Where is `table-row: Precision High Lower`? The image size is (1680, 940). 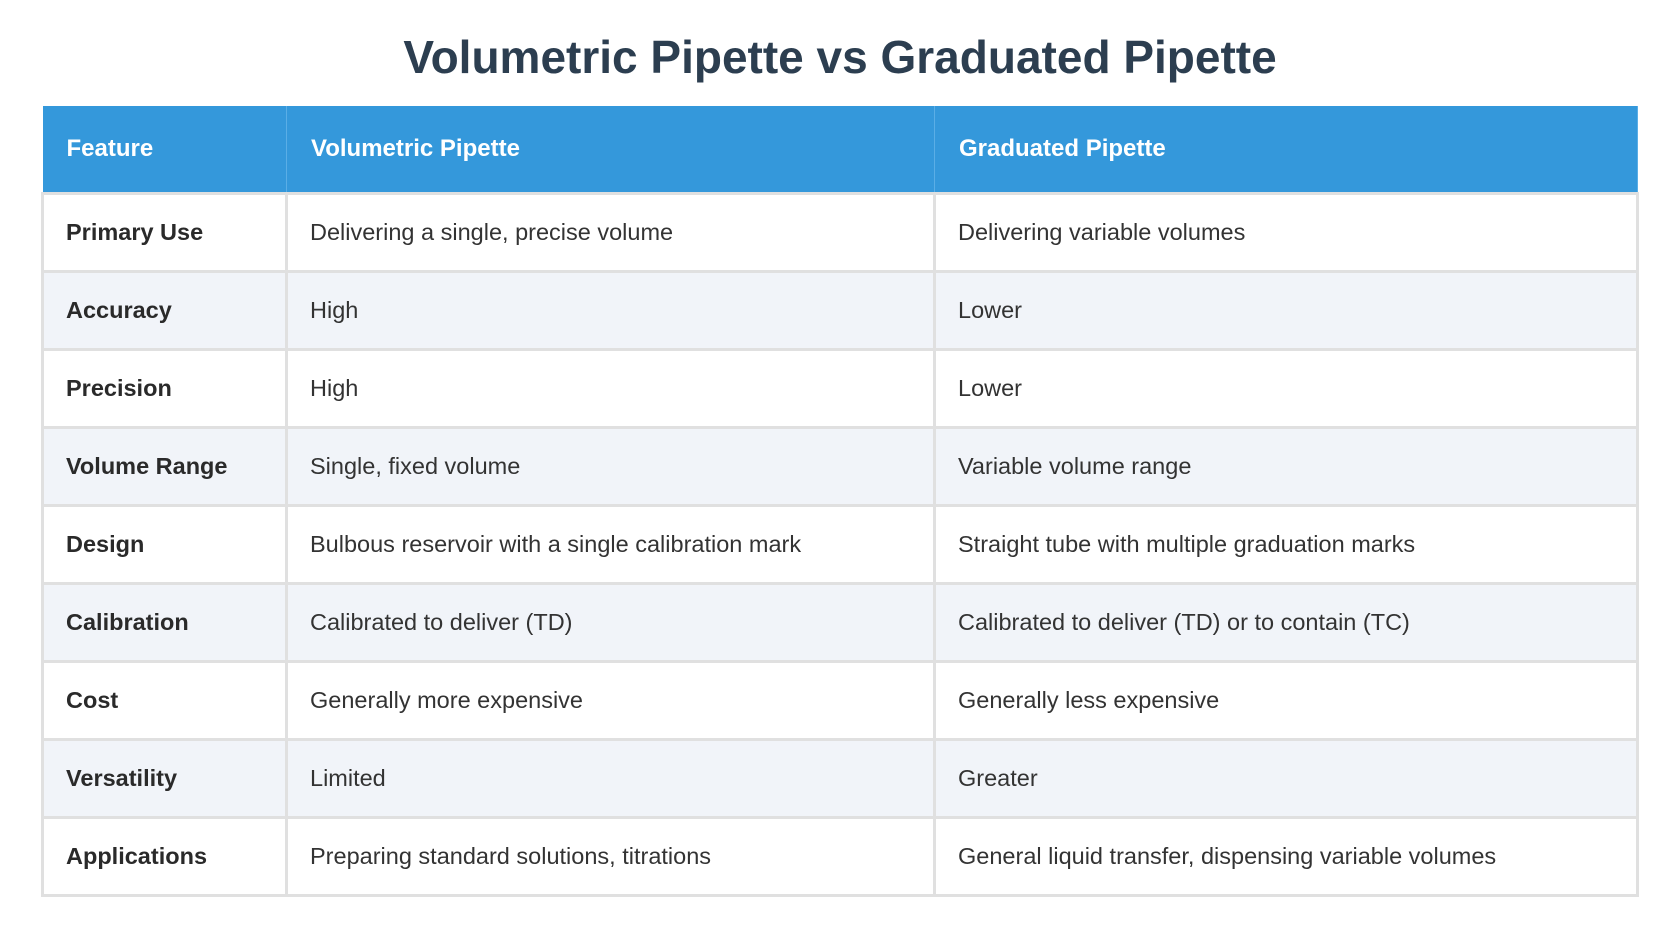
table-row: Precision High Lower is located at coordinates (840, 388).